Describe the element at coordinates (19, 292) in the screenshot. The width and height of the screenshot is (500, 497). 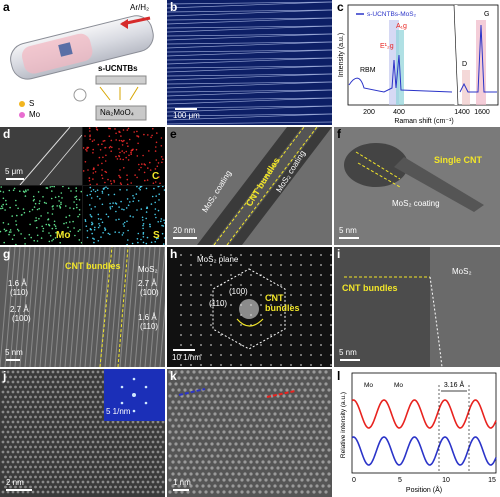
I see `plane-1: (110)` at that location.